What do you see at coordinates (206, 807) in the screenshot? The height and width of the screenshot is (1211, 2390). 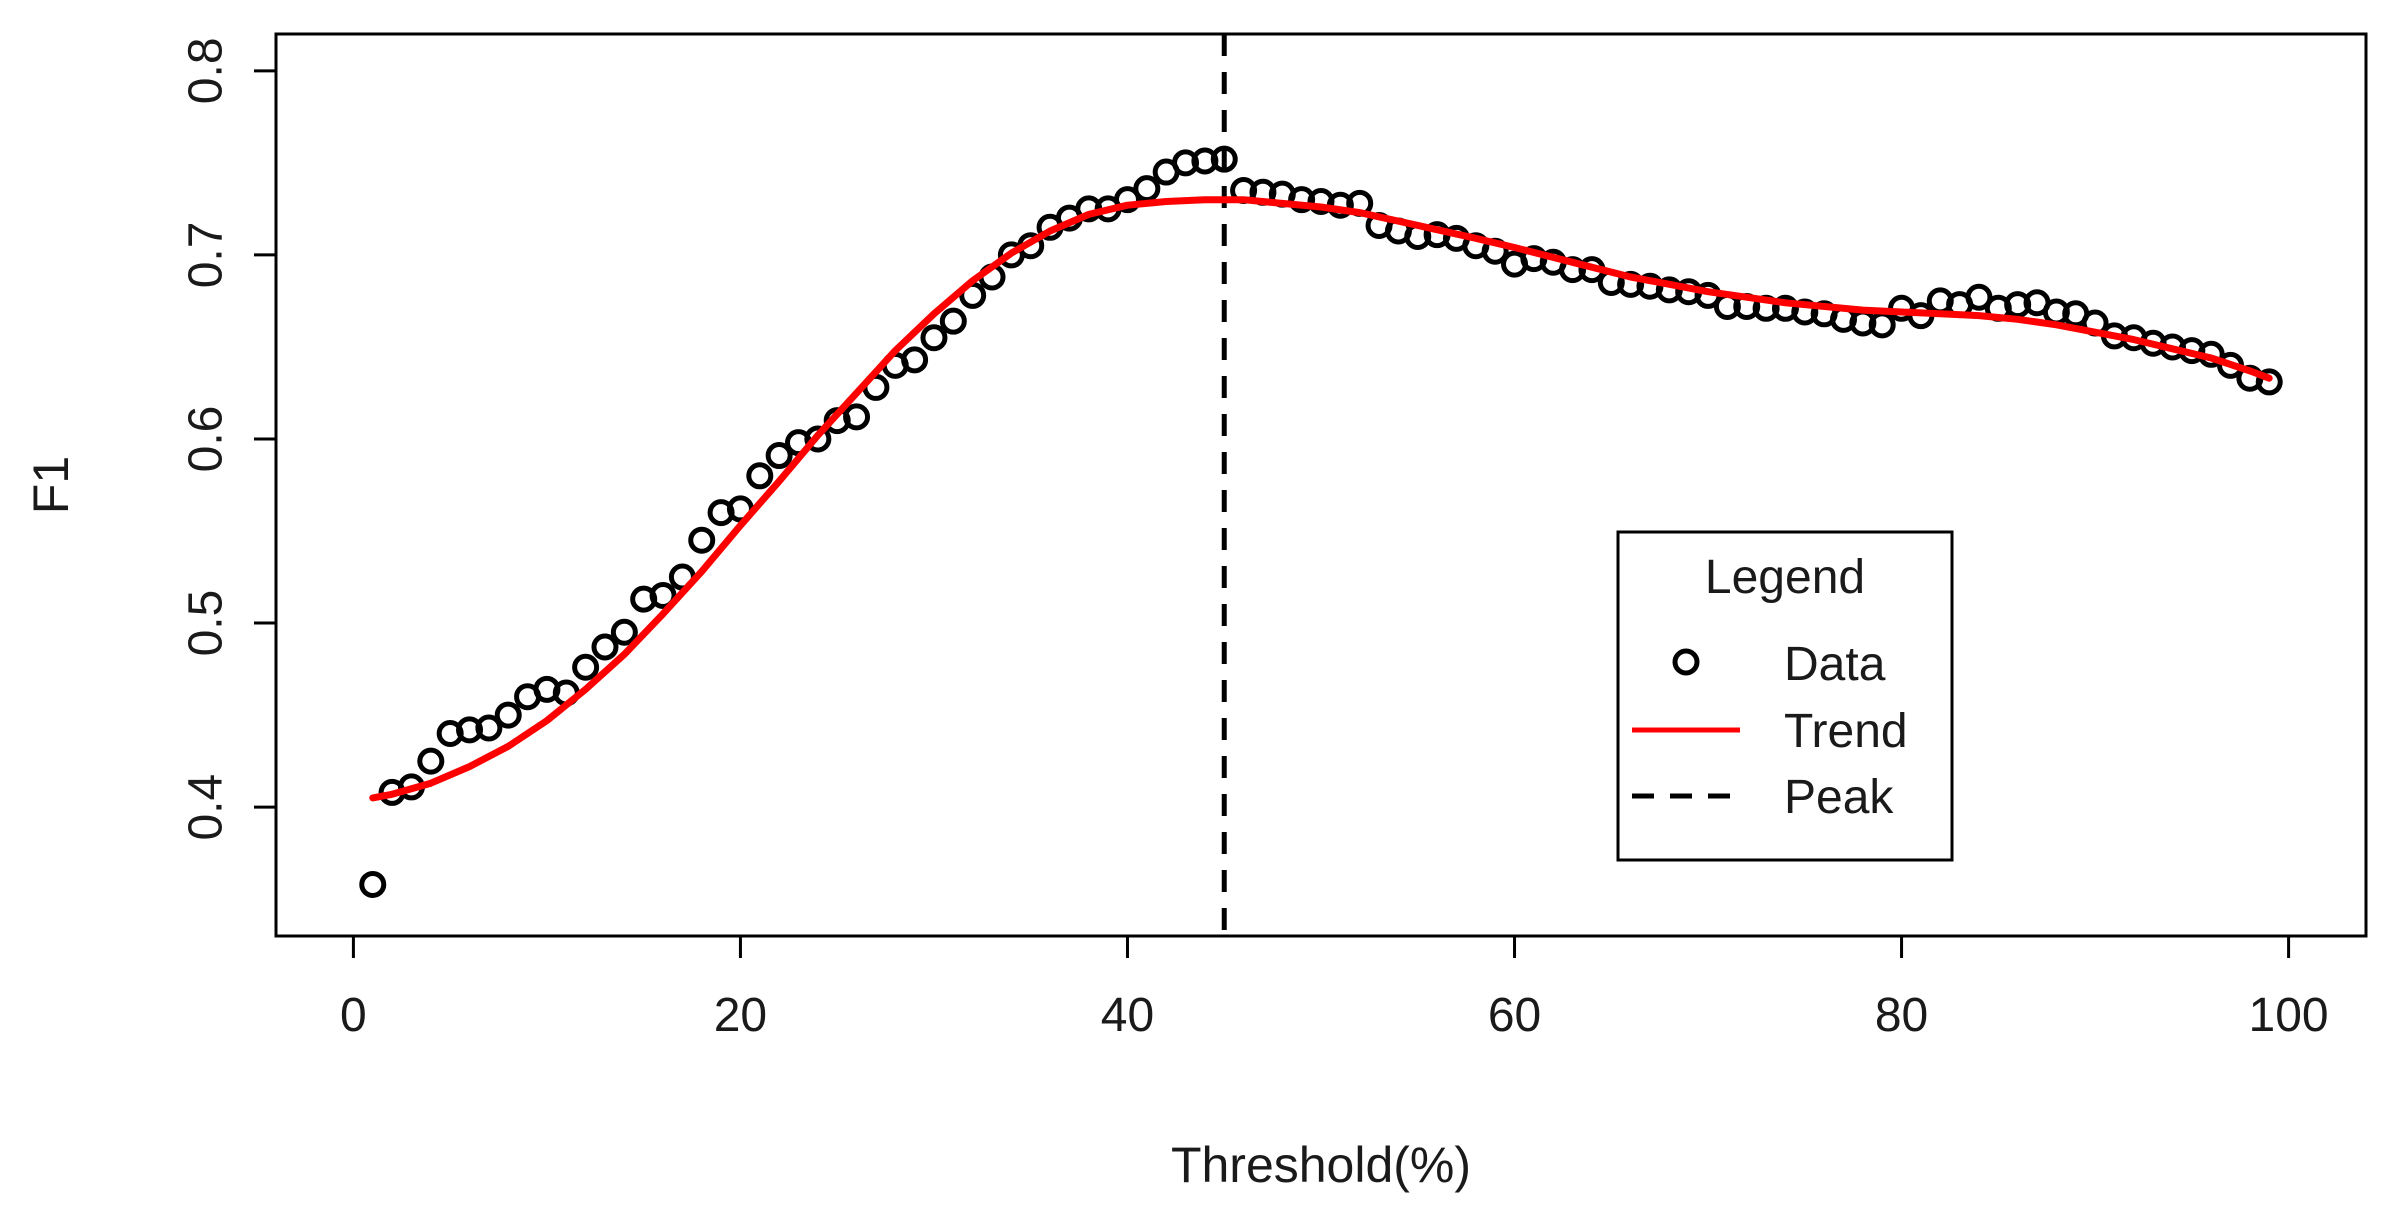 I see `y-tick-label: 0.4` at bounding box center [206, 807].